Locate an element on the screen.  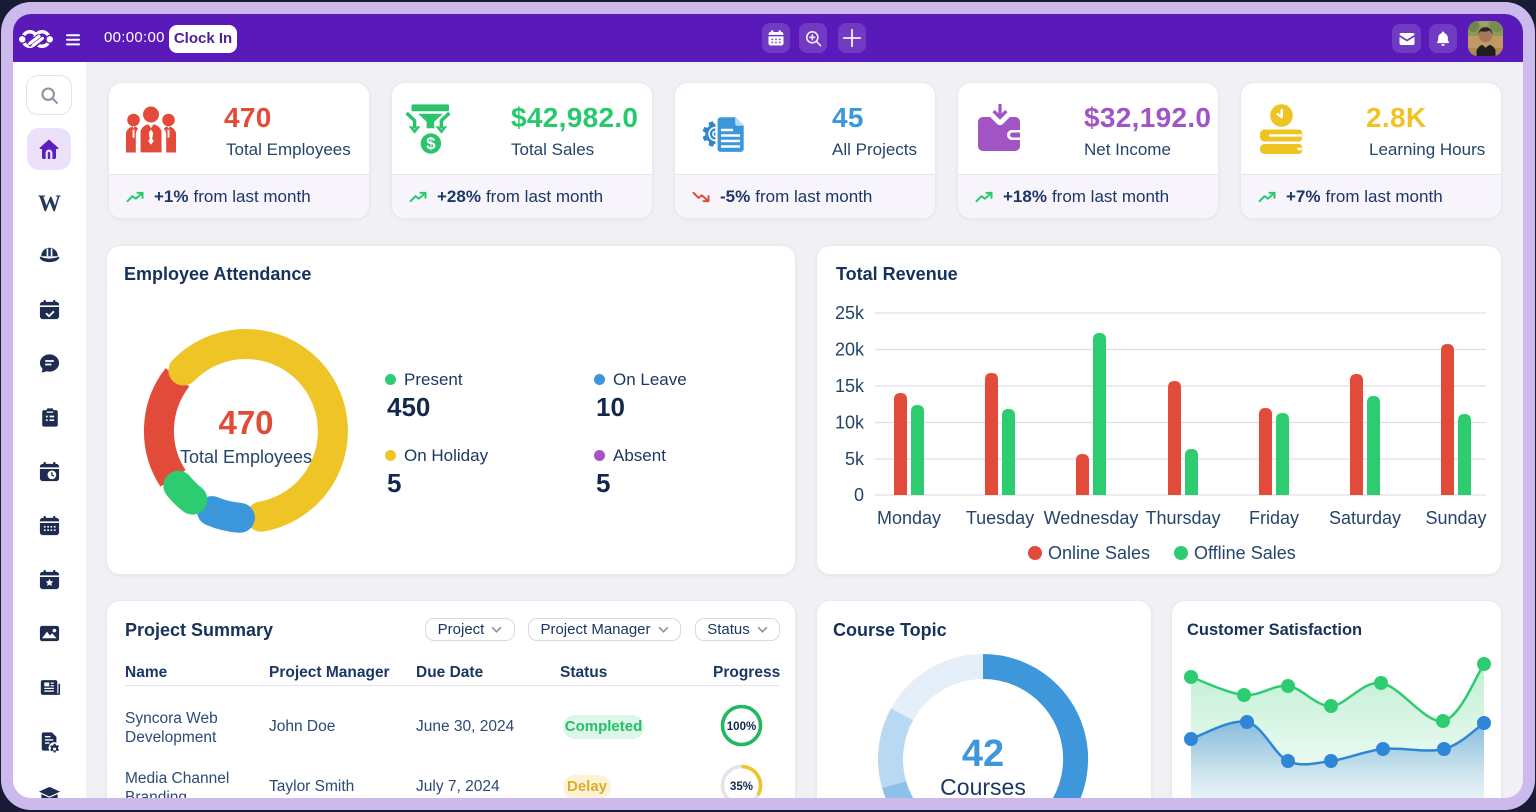
svg-text: 15k is located at coordinates (850, 386).